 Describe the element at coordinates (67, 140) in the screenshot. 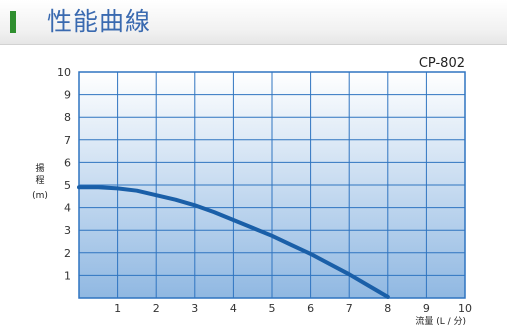

I see `y-tick-label-7: 7` at that location.